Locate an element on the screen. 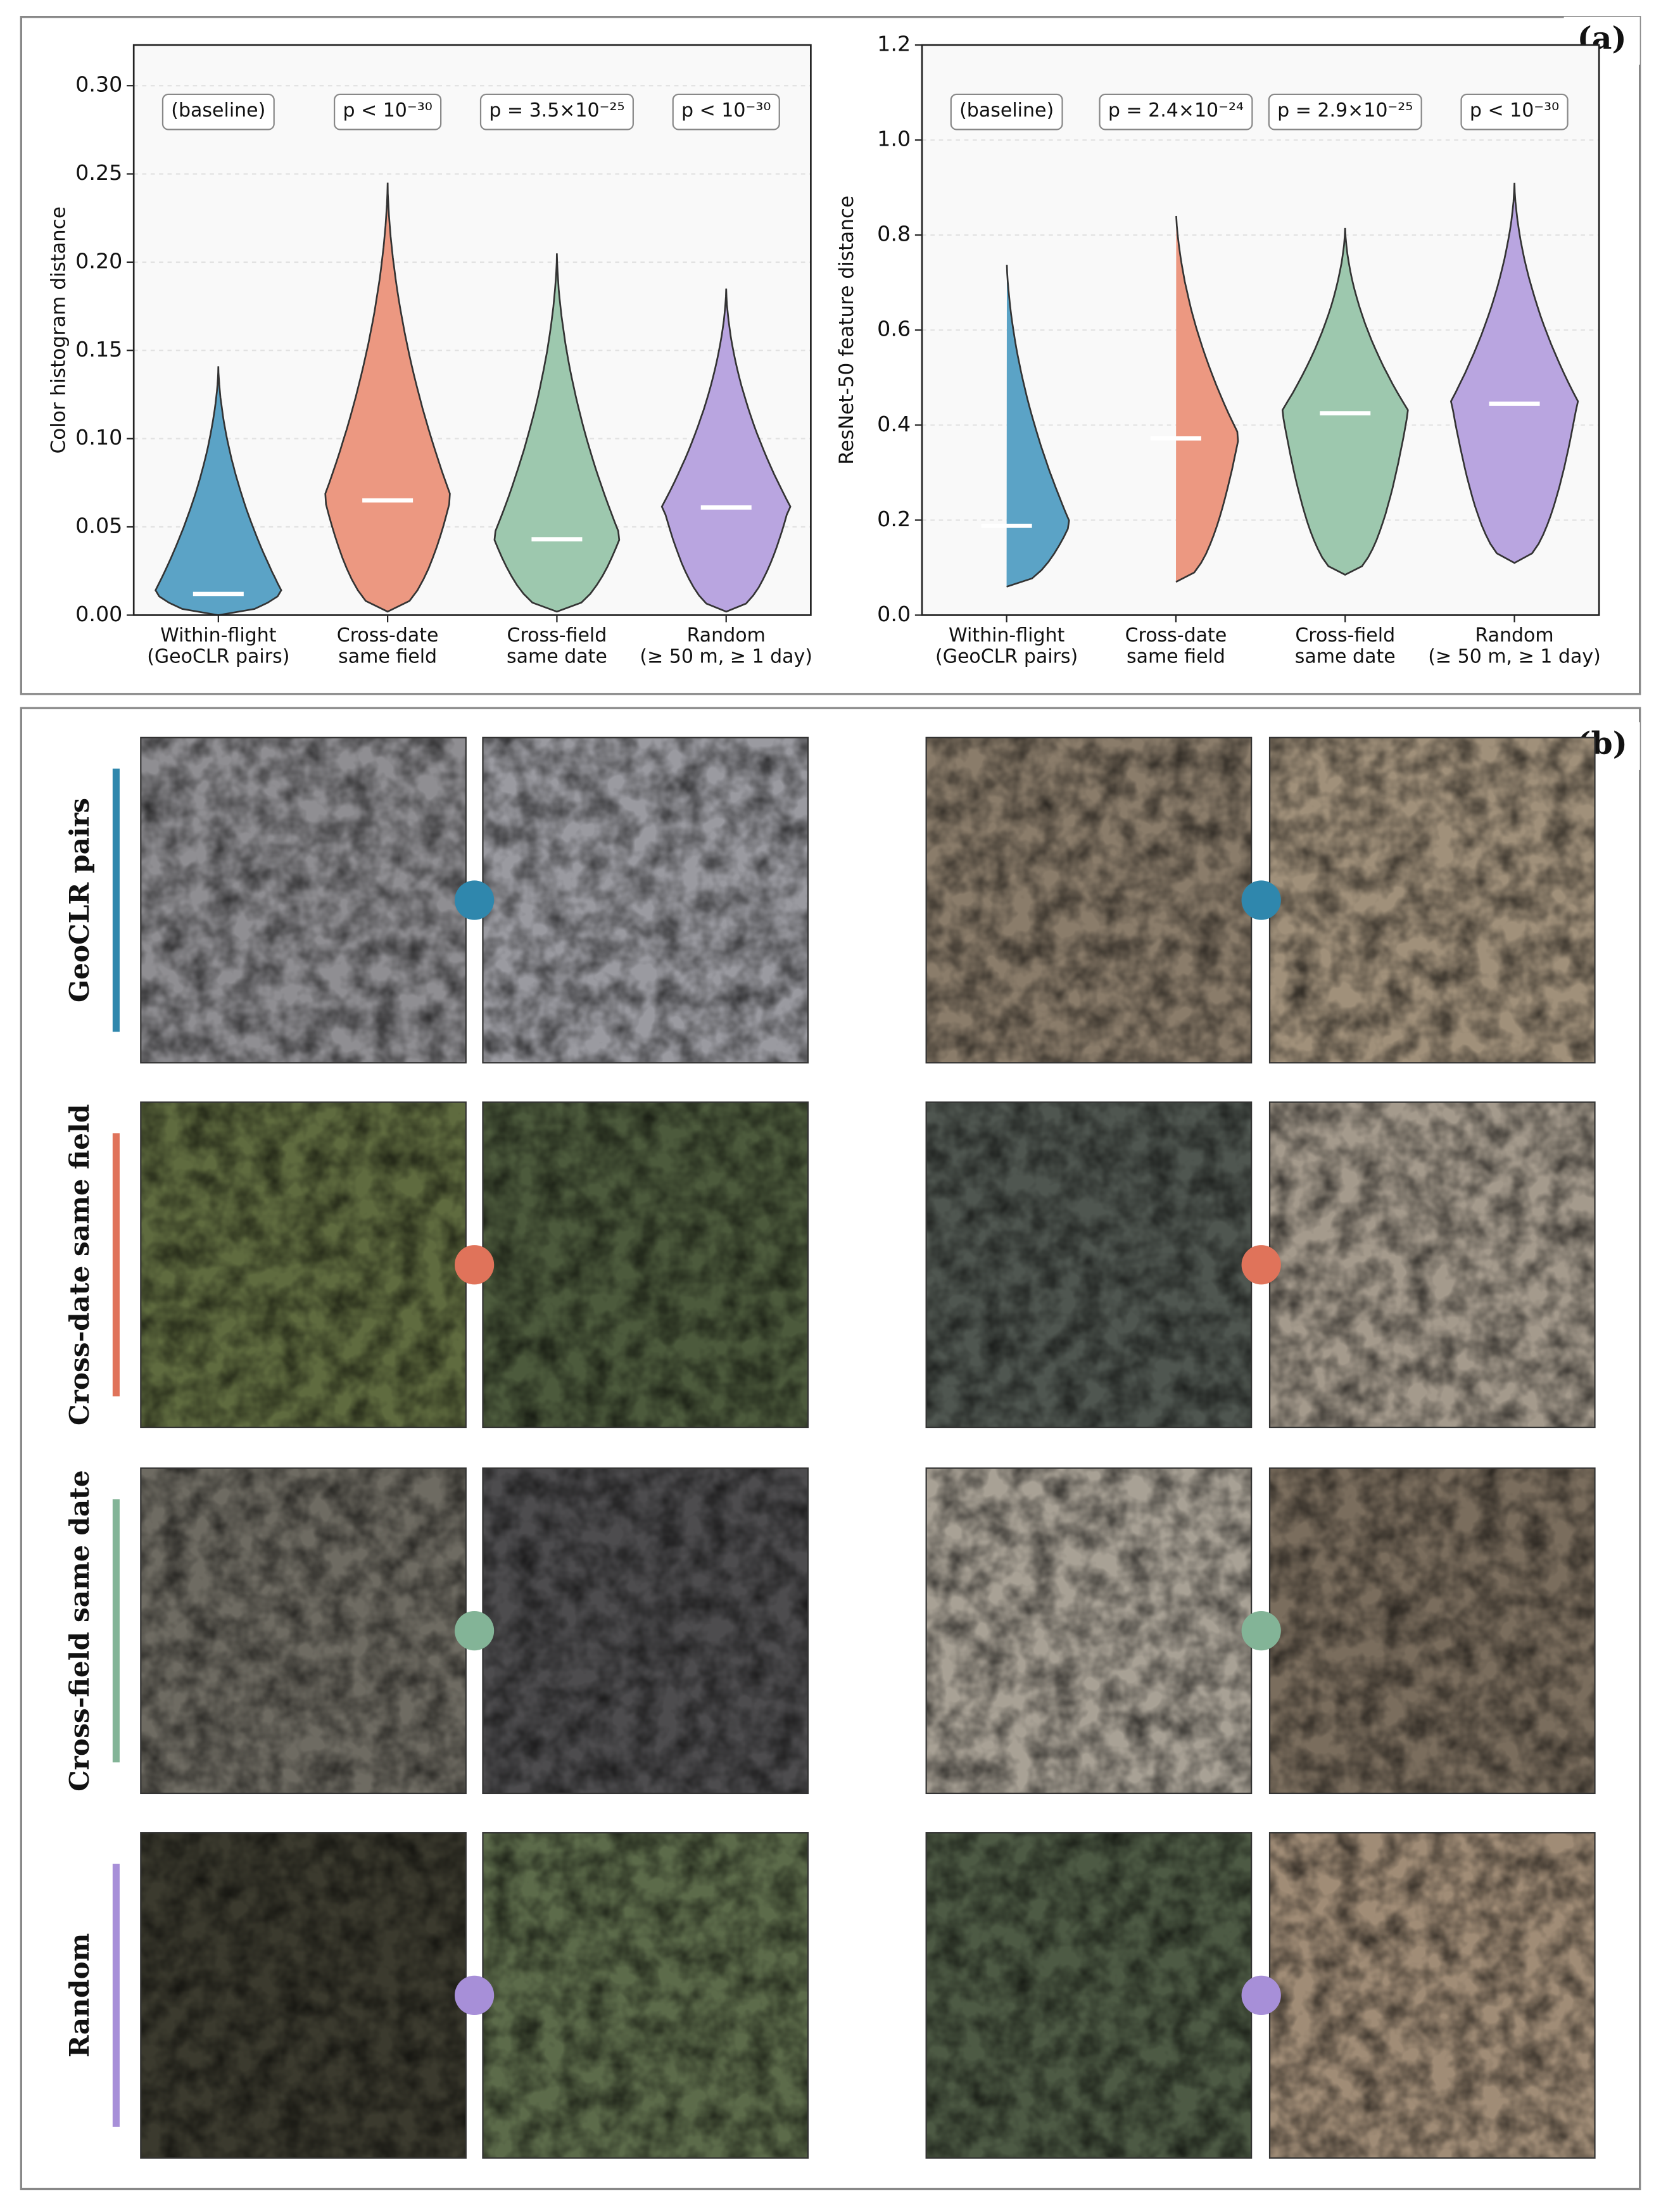  y-tick-label: 0.25 is located at coordinates (98, 172).